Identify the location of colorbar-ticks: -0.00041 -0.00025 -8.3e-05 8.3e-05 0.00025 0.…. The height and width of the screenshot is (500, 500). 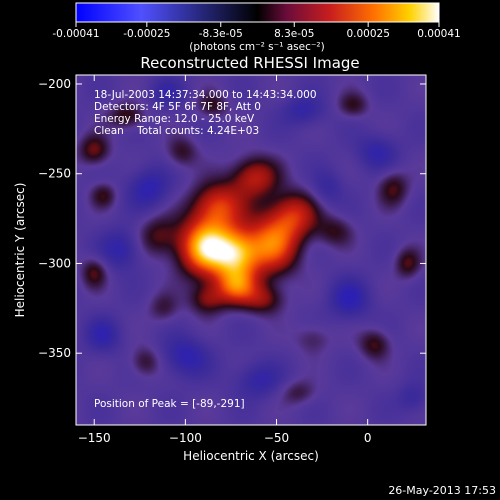
(256, 31).